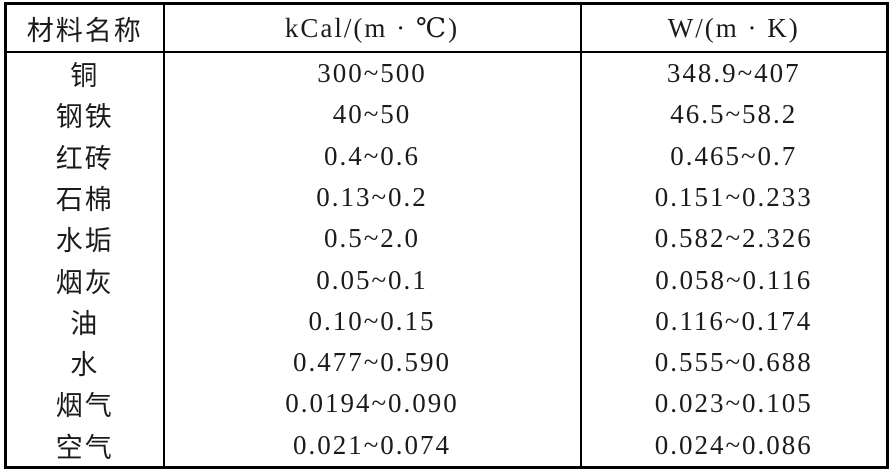 This screenshot has width=894, height=475. I want to click on header-material-name: 材料名称, so click(84, 28).